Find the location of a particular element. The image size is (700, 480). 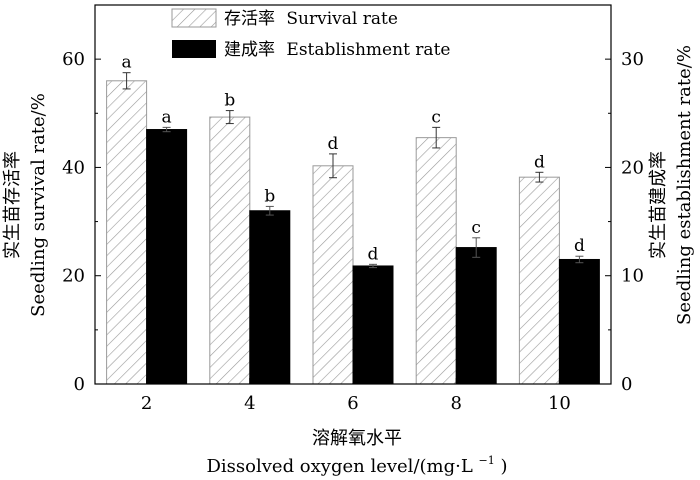

x-axis-label-en-sup: −1 is located at coordinates (487, 460).